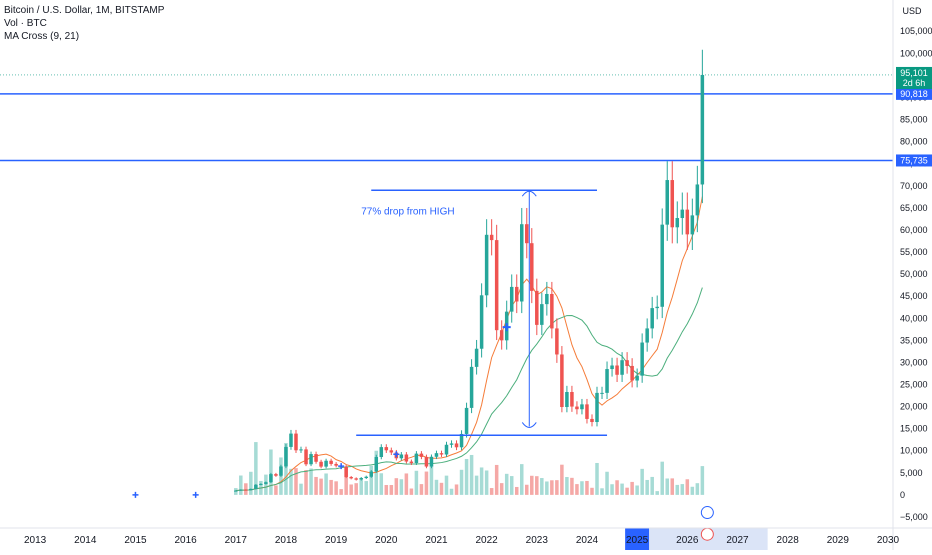 The image size is (932, 555). I want to click on y-tick-label: 5,000, so click(911, 473).